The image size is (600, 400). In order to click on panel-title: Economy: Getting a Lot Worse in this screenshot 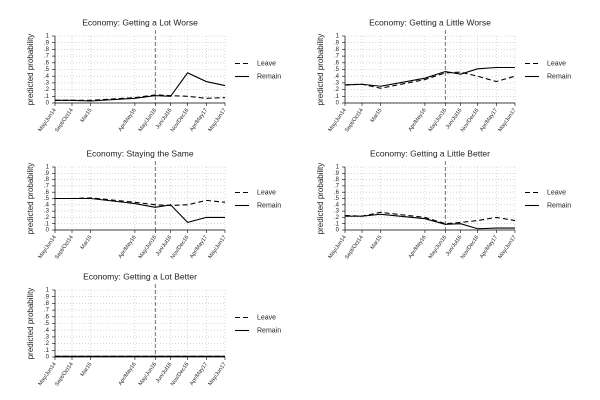, I will do `click(140, 22)`.